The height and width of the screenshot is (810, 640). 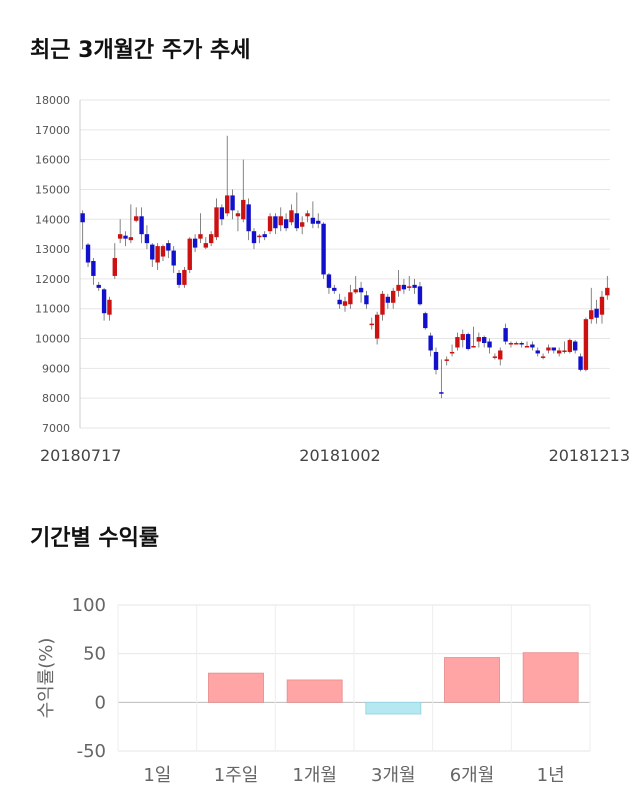 I want to click on y-tick-label: 9000, so click(x=56, y=368).